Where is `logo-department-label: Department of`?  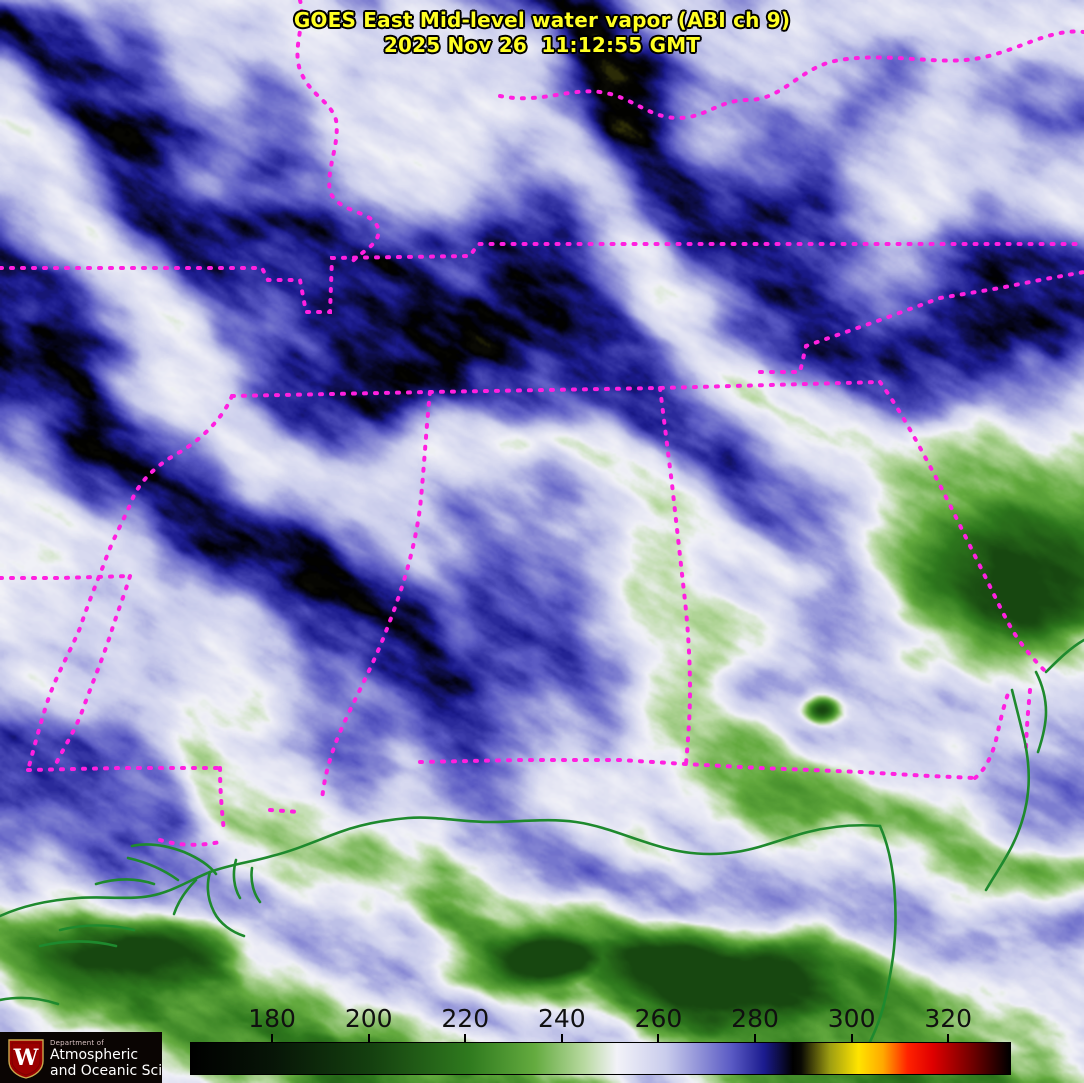 logo-department-label: Department of is located at coordinates (77, 1043).